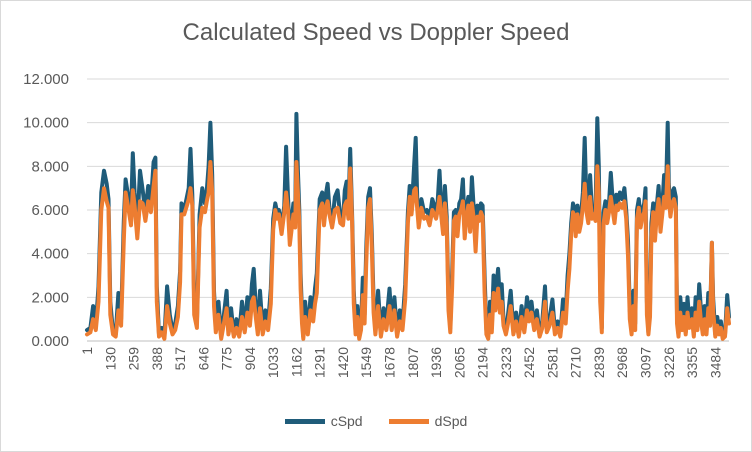  Describe the element at coordinates (483, 362) in the screenshot. I see `x-tick-label: 2194` at that location.